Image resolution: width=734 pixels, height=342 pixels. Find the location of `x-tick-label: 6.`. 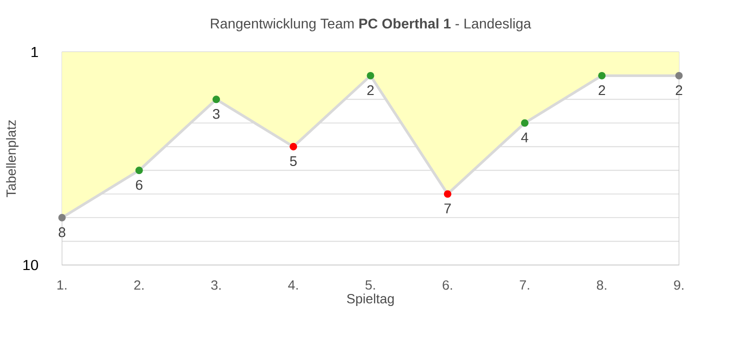

x-tick-label: 6. is located at coordinates (447, 285).